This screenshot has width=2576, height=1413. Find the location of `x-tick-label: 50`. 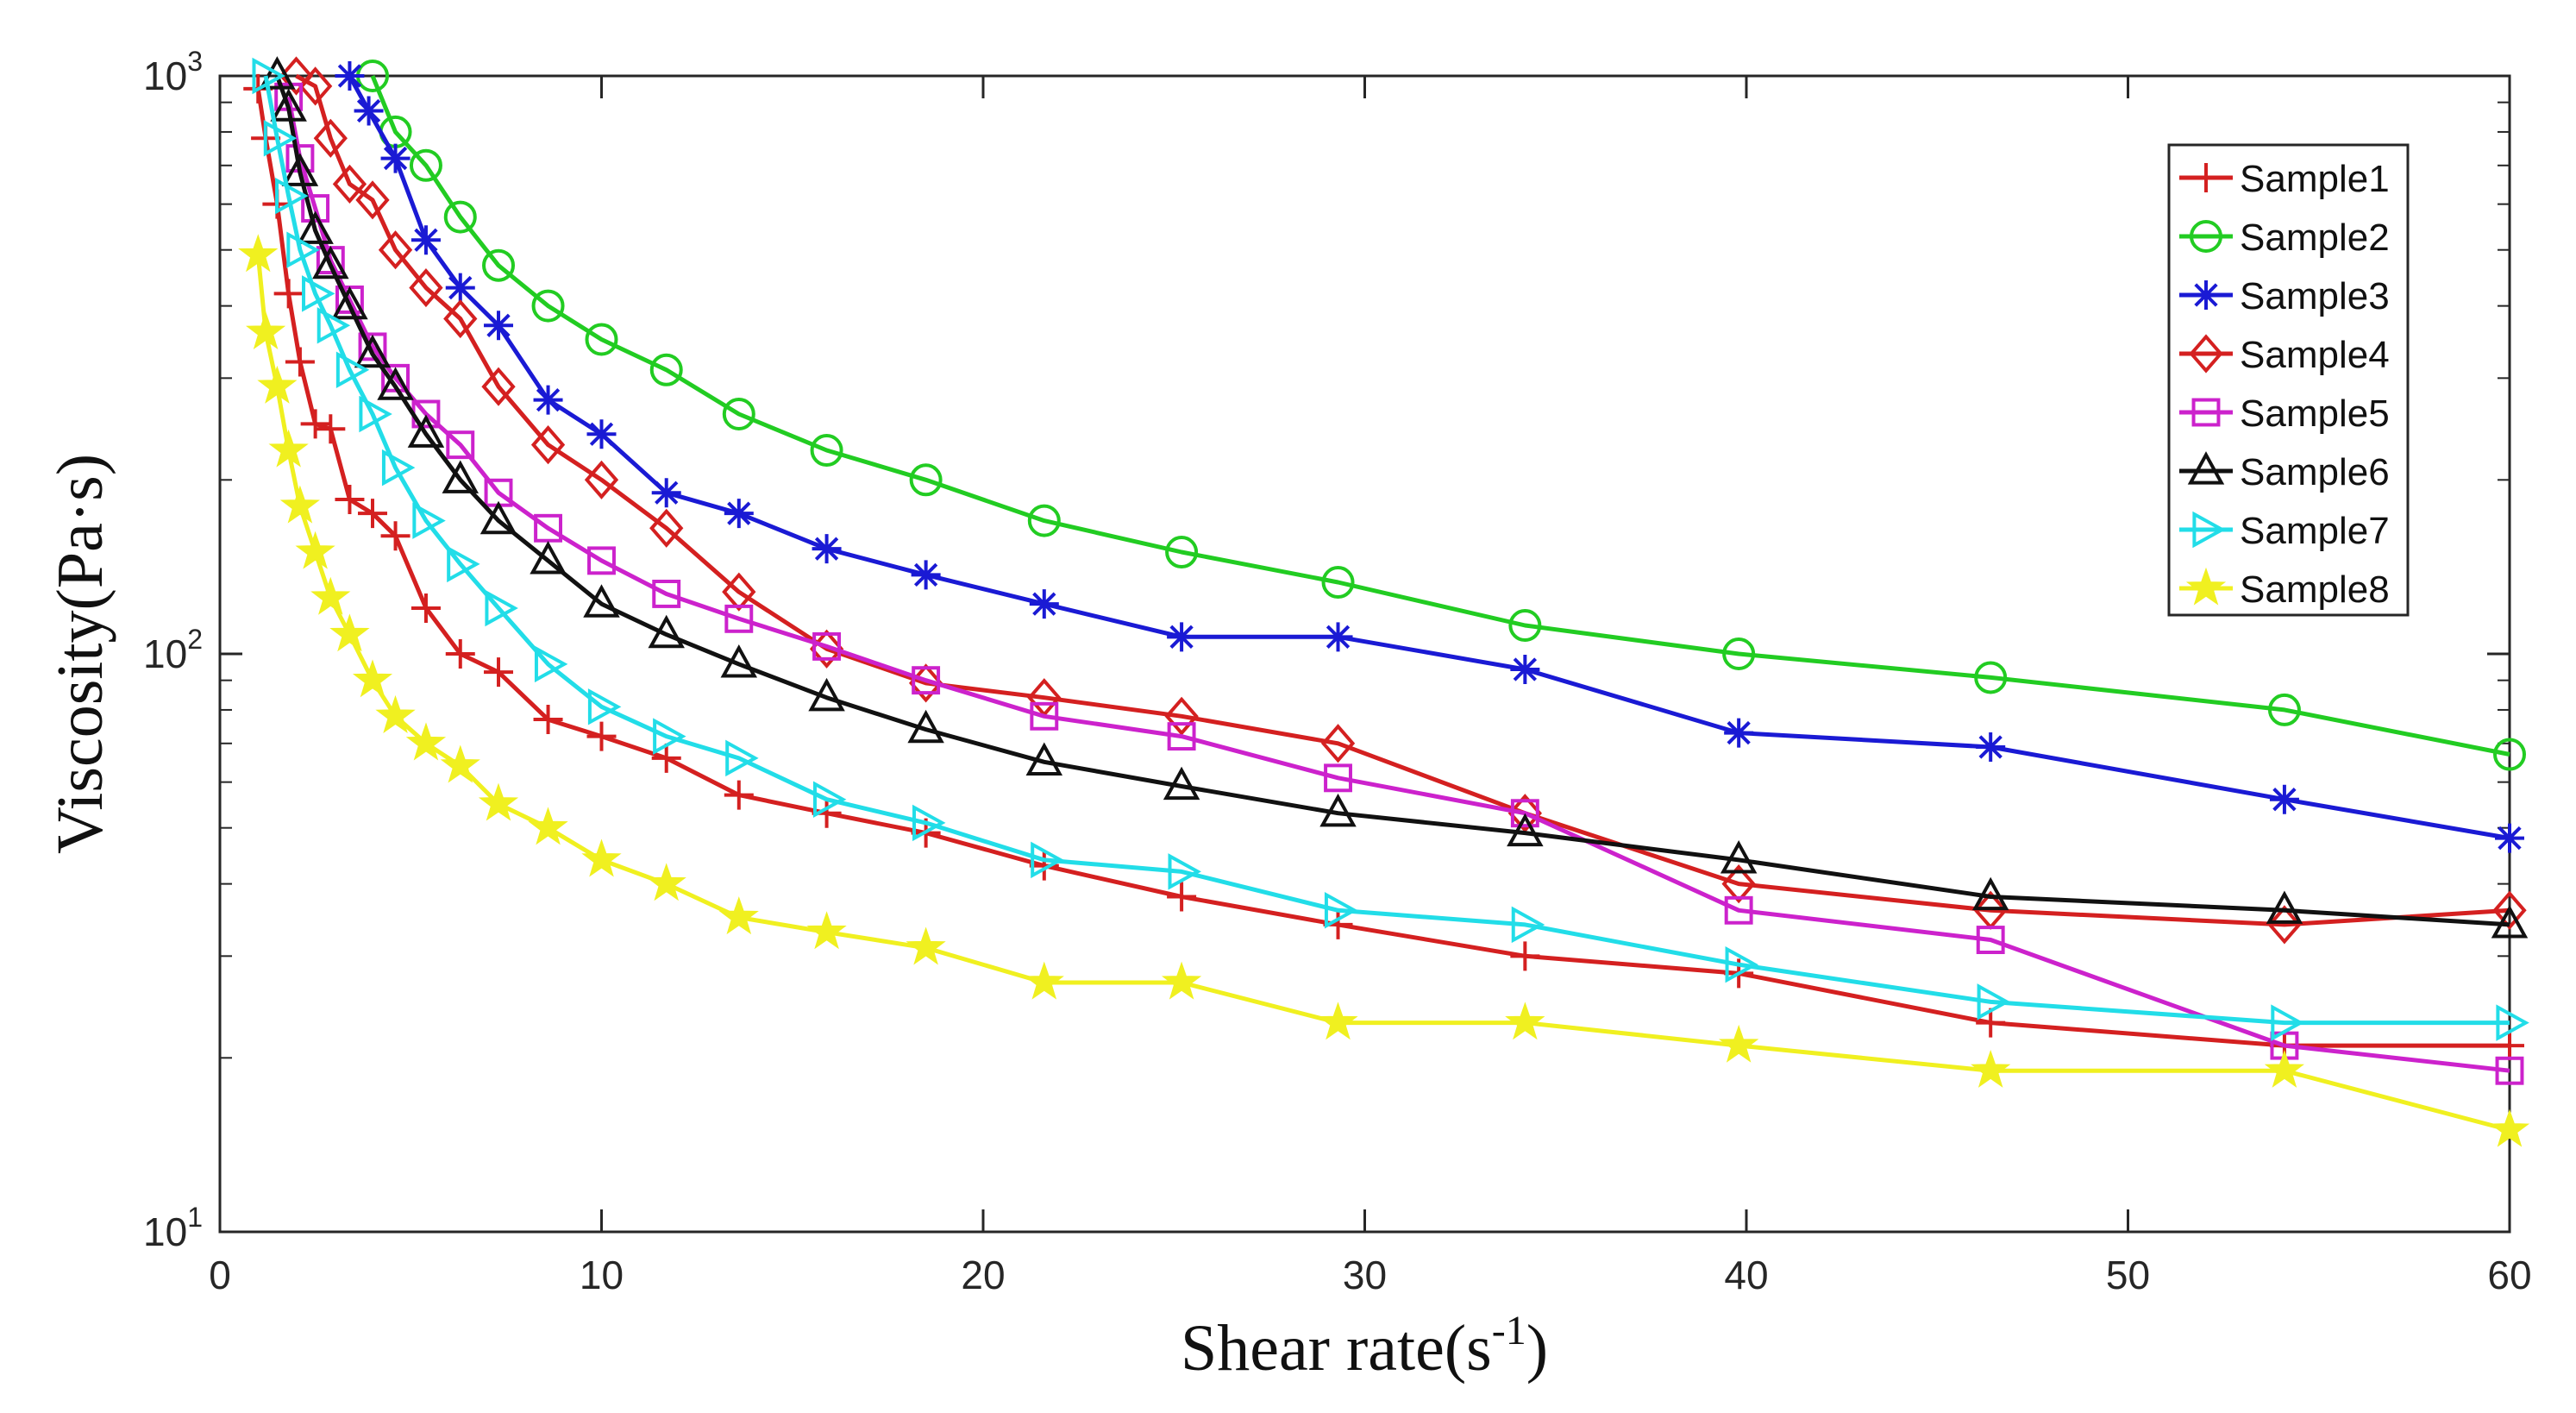

x-tick-label: 50 is located at coordinates (2128, 1275).